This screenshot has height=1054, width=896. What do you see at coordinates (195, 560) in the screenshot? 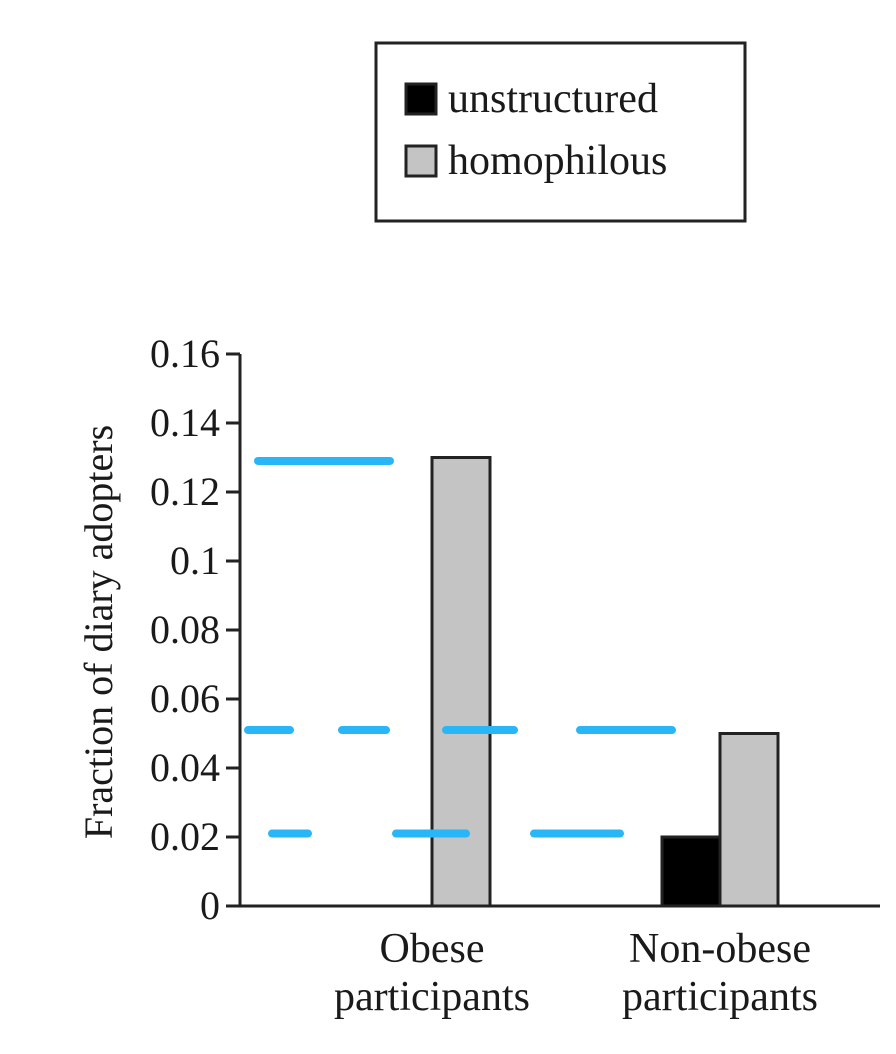
I see `y-tick-label: 0.1` at bounding box center [195, 560].